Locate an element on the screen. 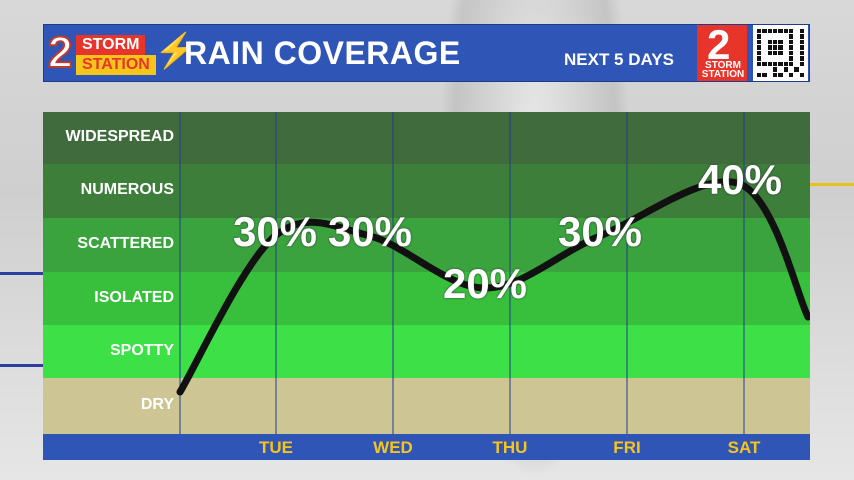 The width and height of the screenshot is (854, 480). band-label-isolated: ISOLATED is located at coordinates (134, 297).